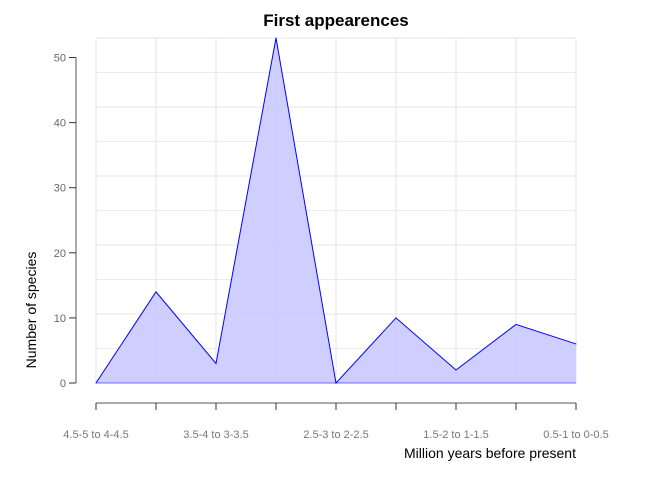 This screenshot has height=480, width=672. Describe the element at coordinates (60, 254) in the screenshot. I see `y-tick-label: 20` at that location.